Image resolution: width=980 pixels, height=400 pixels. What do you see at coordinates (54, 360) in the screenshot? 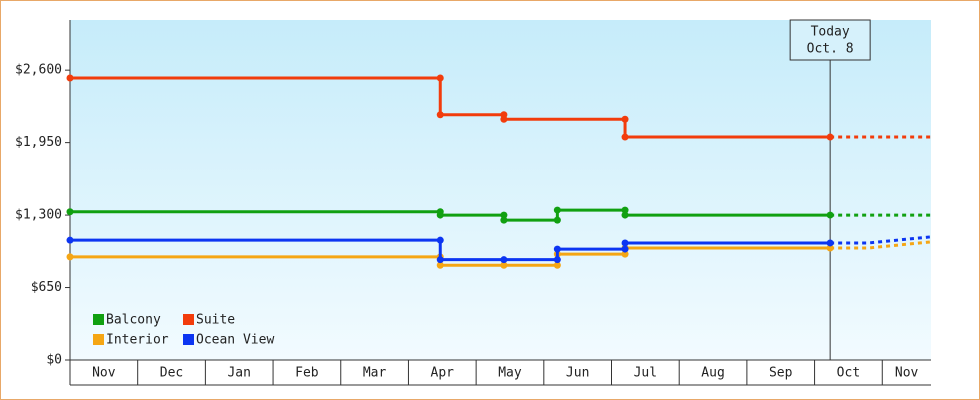
I see `y-tick-label: $0` at bounding box center [54, 360].